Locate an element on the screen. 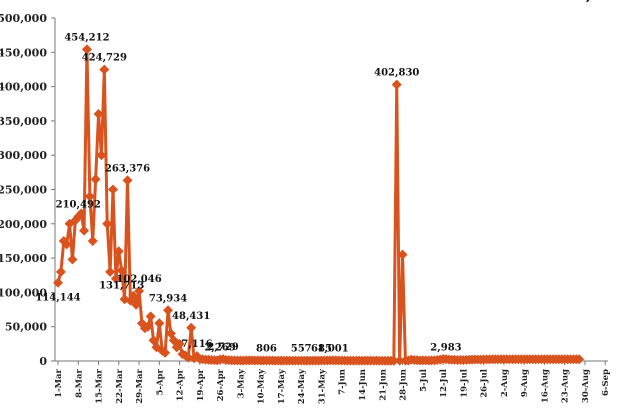  data-label: 685 is located at coordinates (321, 349).